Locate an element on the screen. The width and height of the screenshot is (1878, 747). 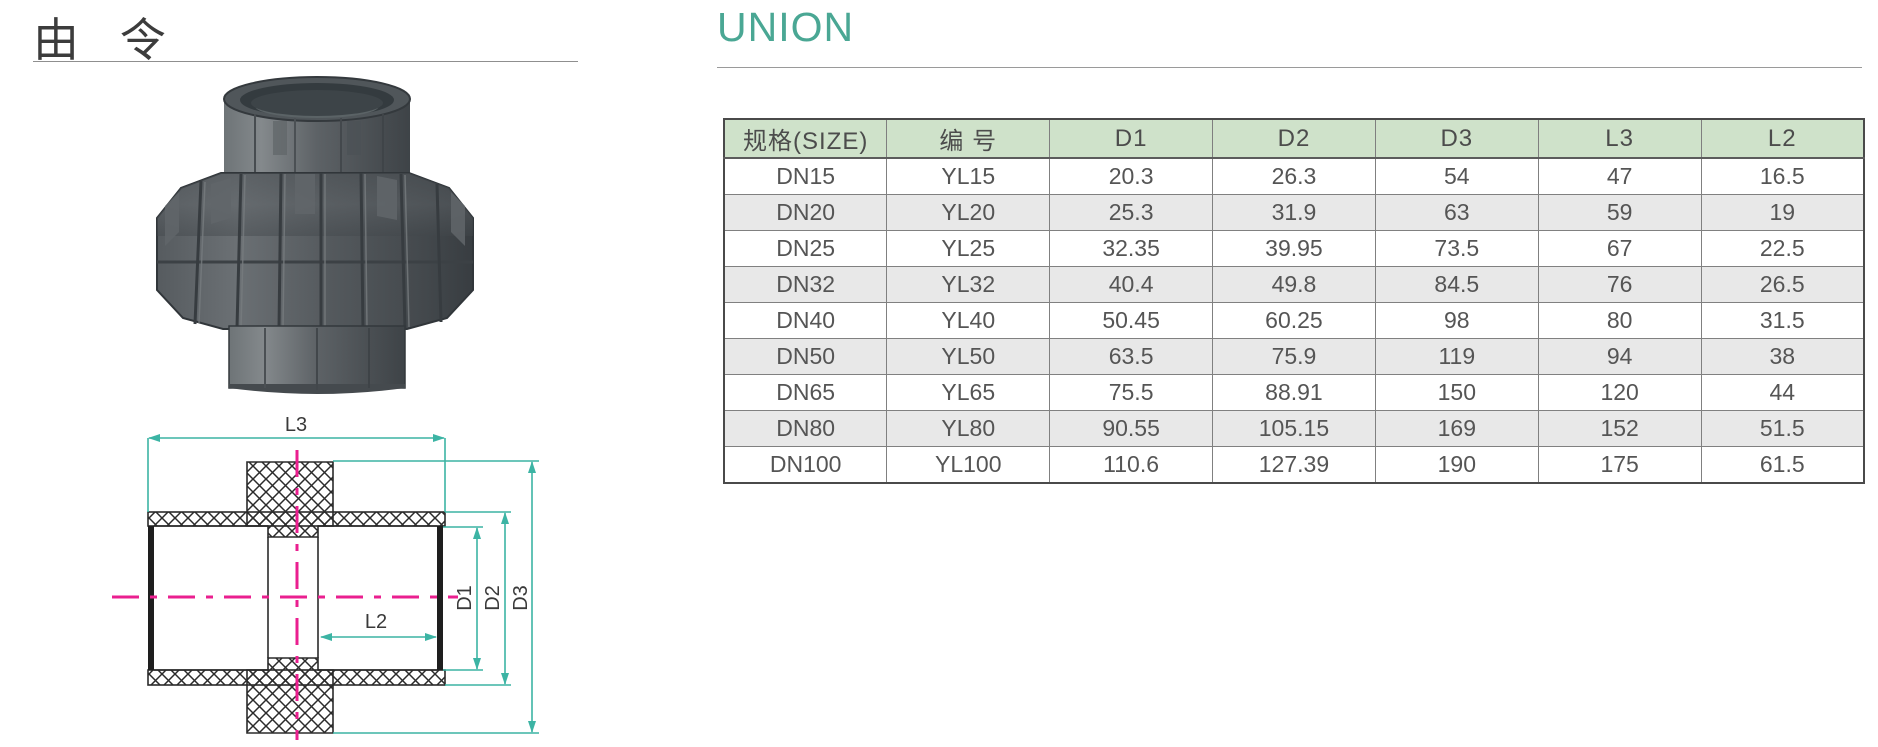
nut-bottom-section is located at coordinates (290, 695).